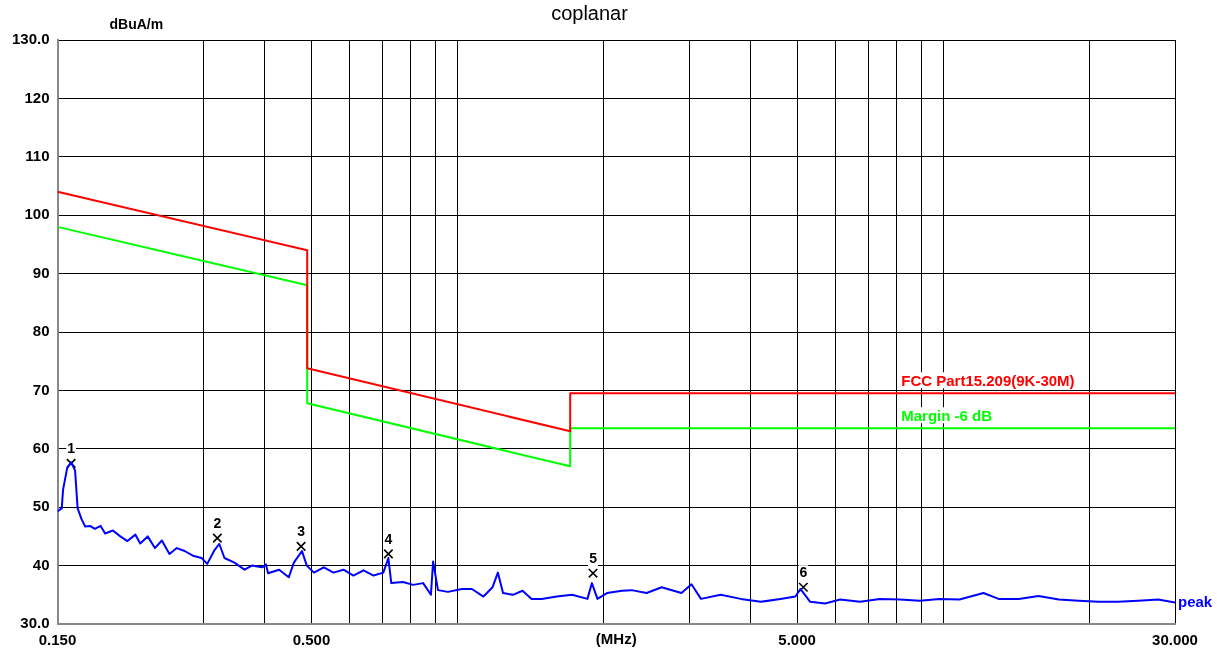  Describe the element at coordinates (136, 23) in the screenshot. I see `y-axis-title: dBuA/m` at that location.